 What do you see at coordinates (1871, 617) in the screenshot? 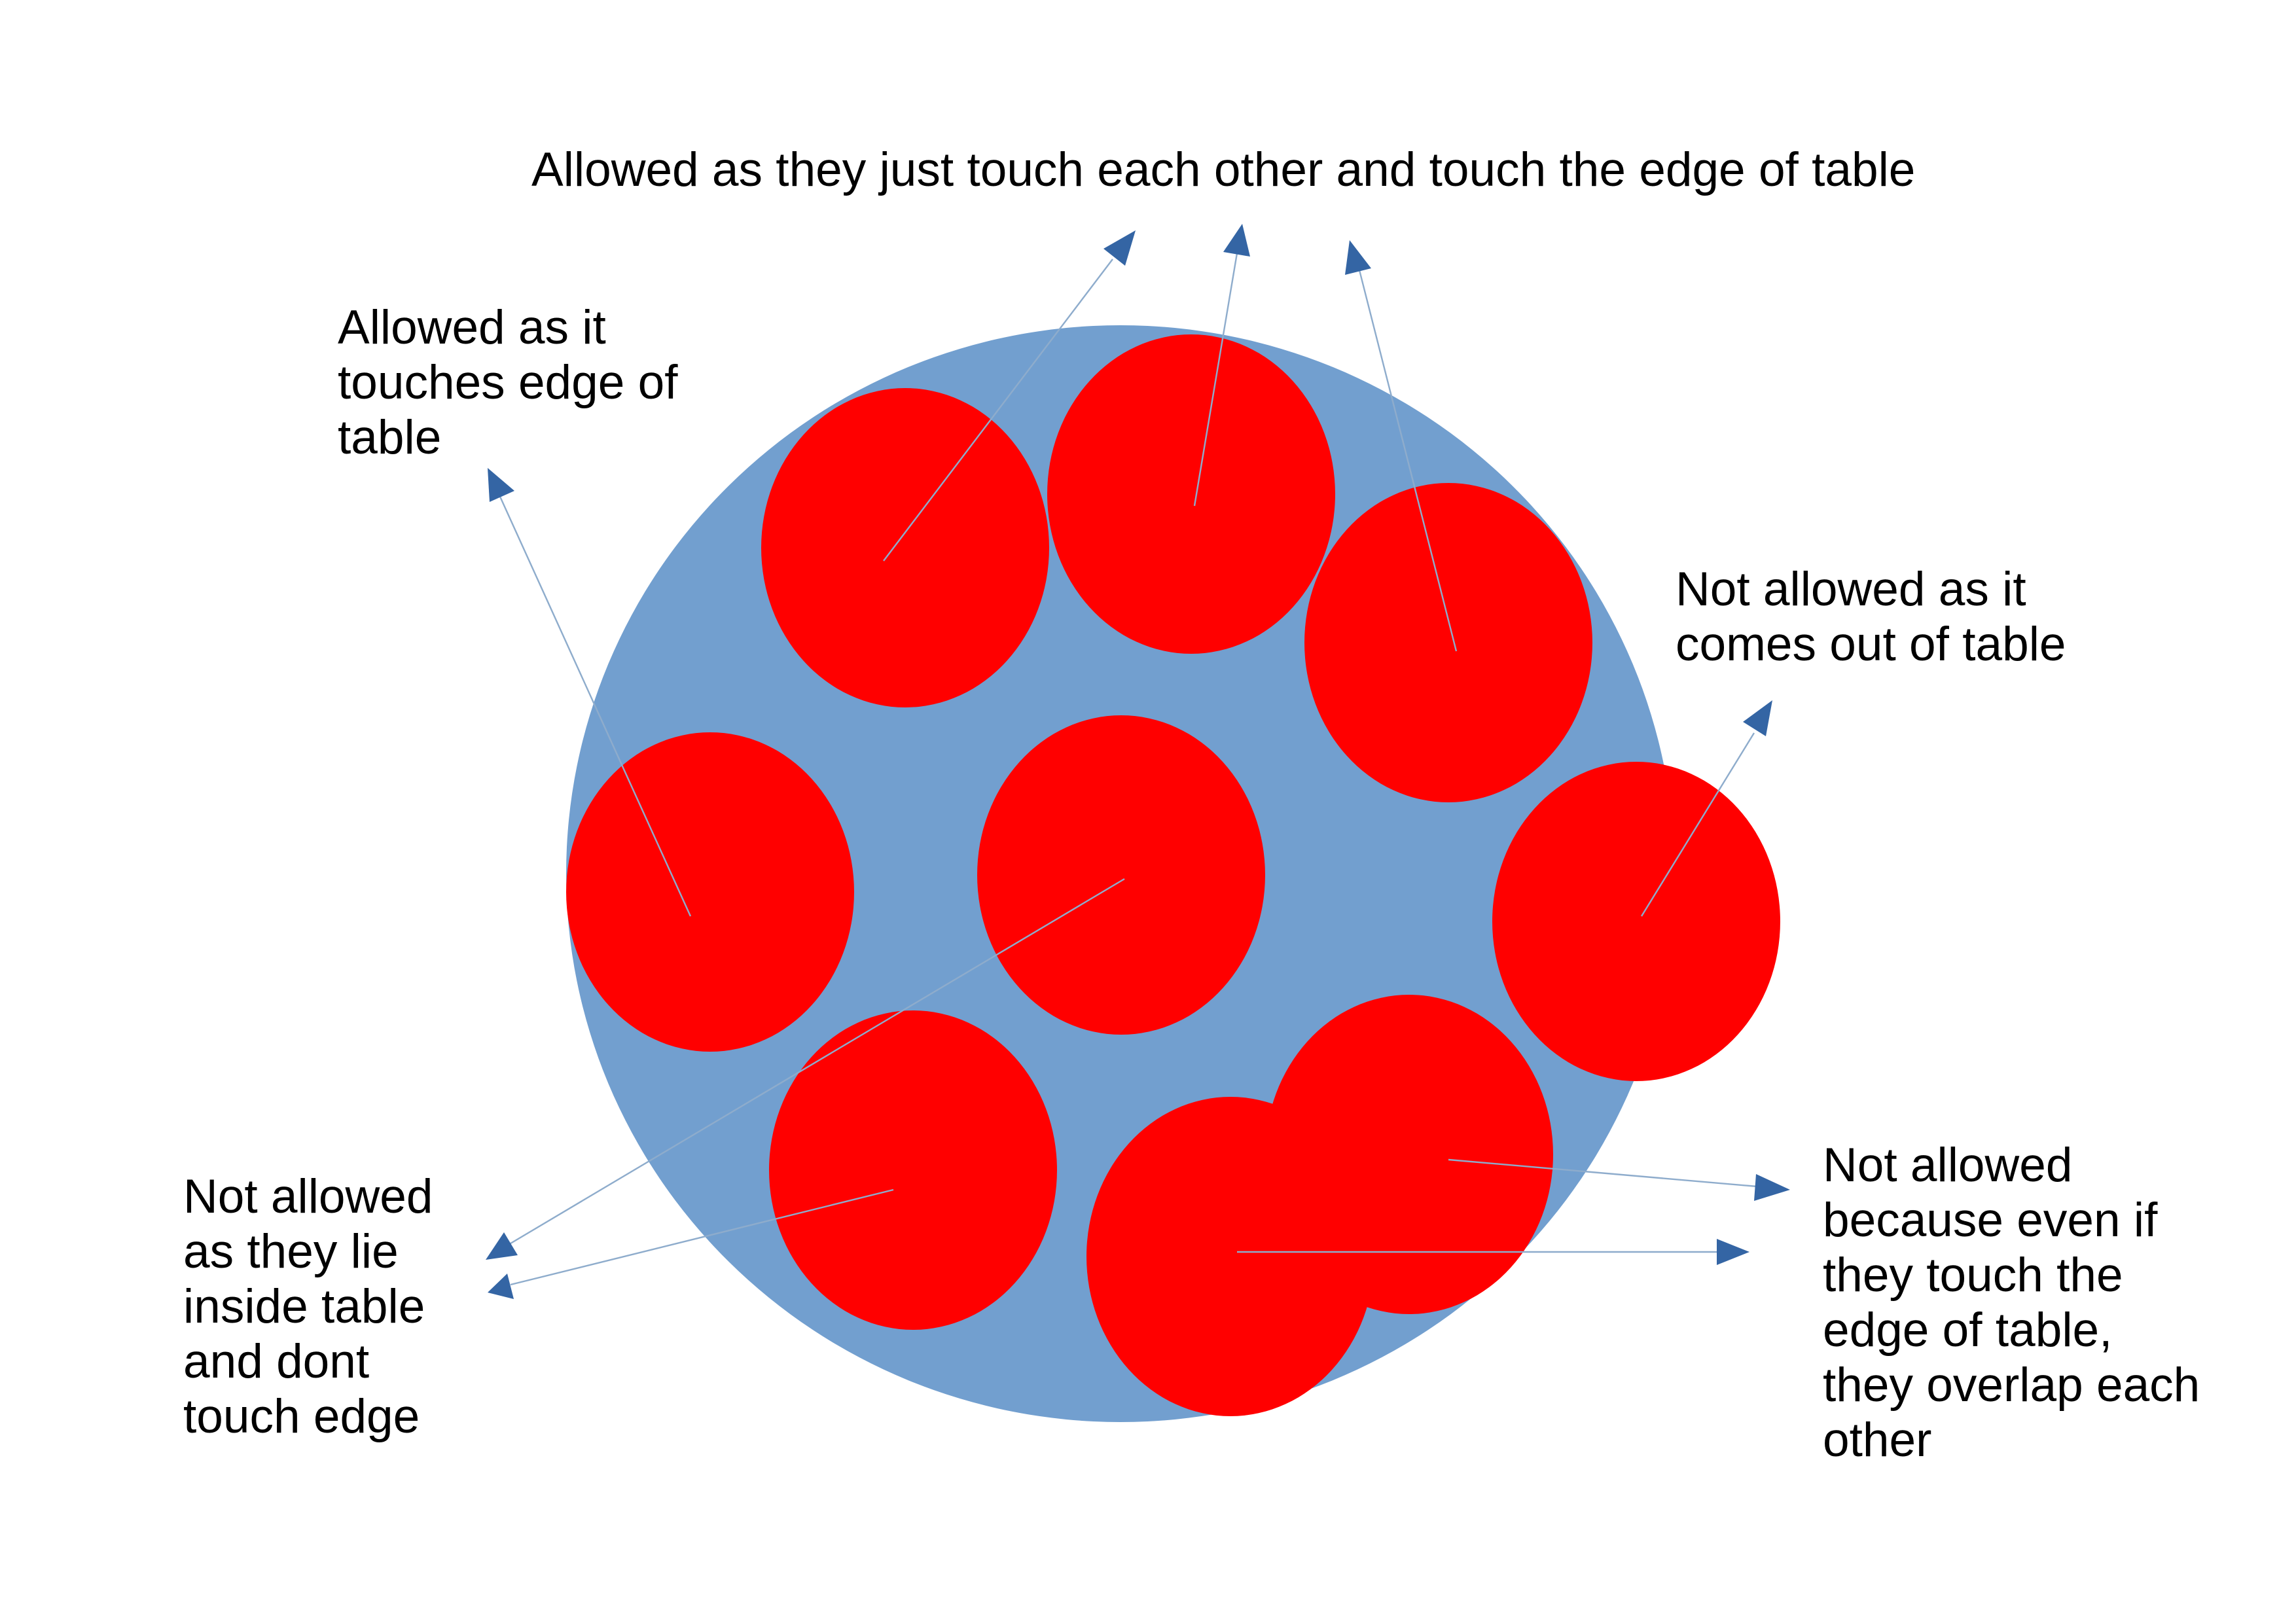
I see `label-right-outside: Not allowed as it comes out of table` at bounding box center [1871, 617].